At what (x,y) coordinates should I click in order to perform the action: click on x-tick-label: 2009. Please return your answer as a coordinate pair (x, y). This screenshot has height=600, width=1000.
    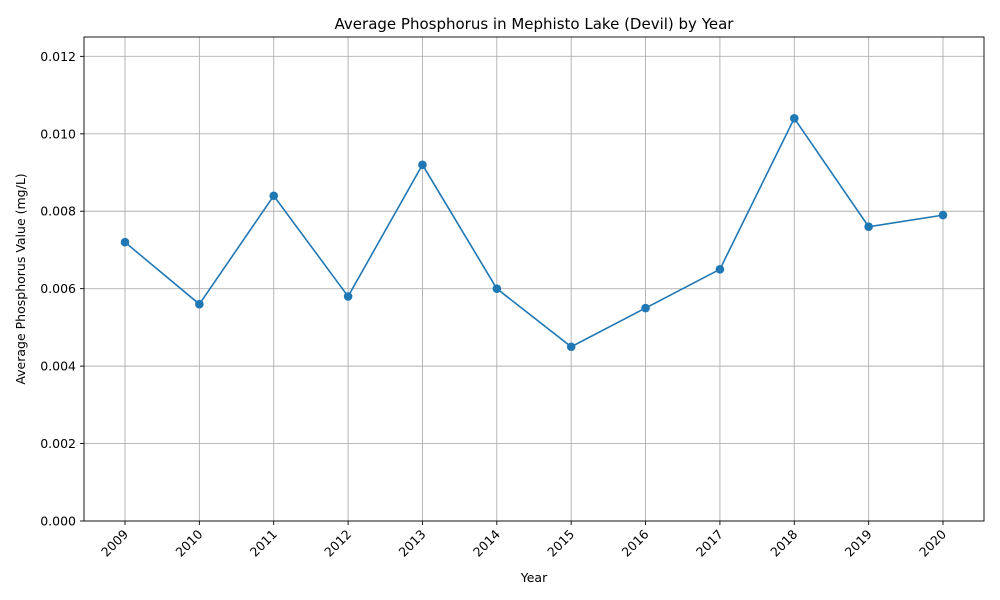
    Looking at the image, I should click on (114, 542).